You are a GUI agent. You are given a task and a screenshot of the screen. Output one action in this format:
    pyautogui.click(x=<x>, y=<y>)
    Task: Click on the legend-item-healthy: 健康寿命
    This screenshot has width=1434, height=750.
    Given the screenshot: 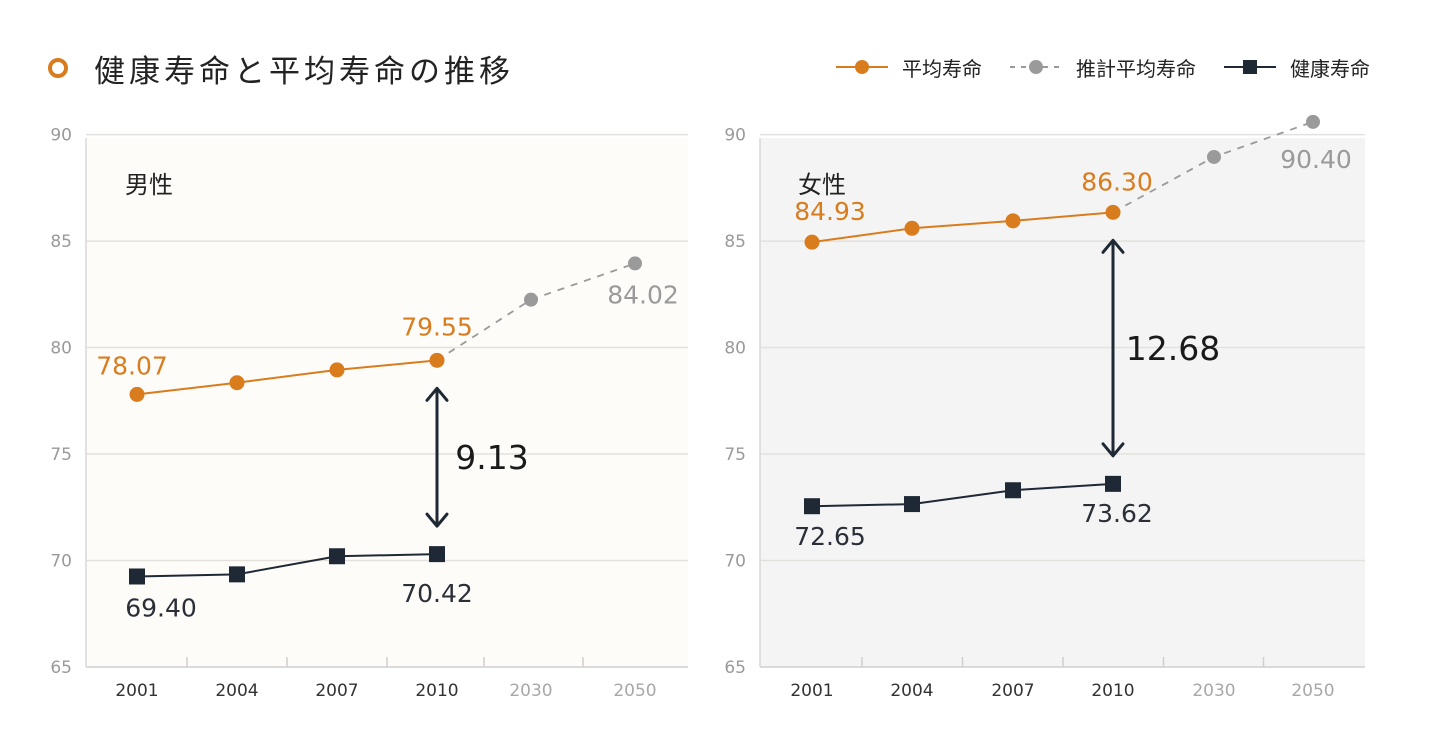 What is the action you would take?
    pyautogui.click(x=1297, y=67)
    